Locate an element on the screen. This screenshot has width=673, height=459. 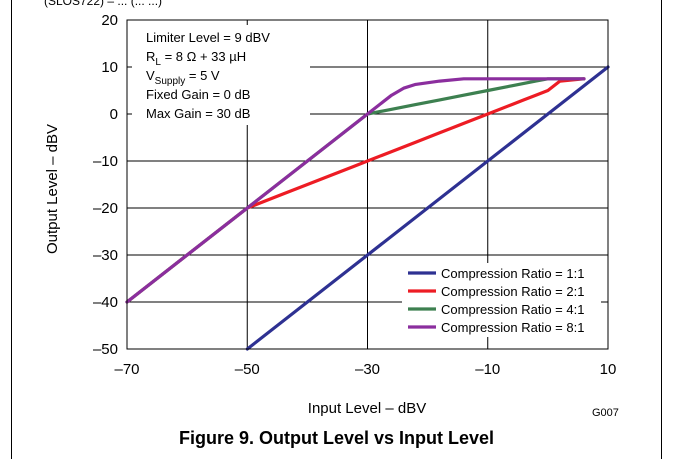
annotation-line: Limiter Level = 9 dBV is located at coordinates (208, 37).